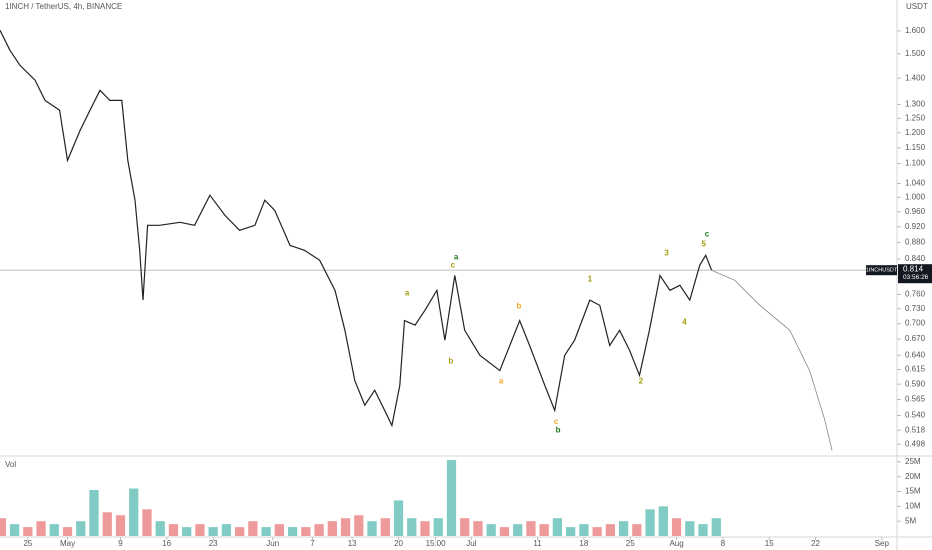 The height and width of the screenshot is (550, 932). What do you see at coordinates (915, 211) in the screenshot?
I see `y-tick-label: 0.960` at bounding box center [915, 211].